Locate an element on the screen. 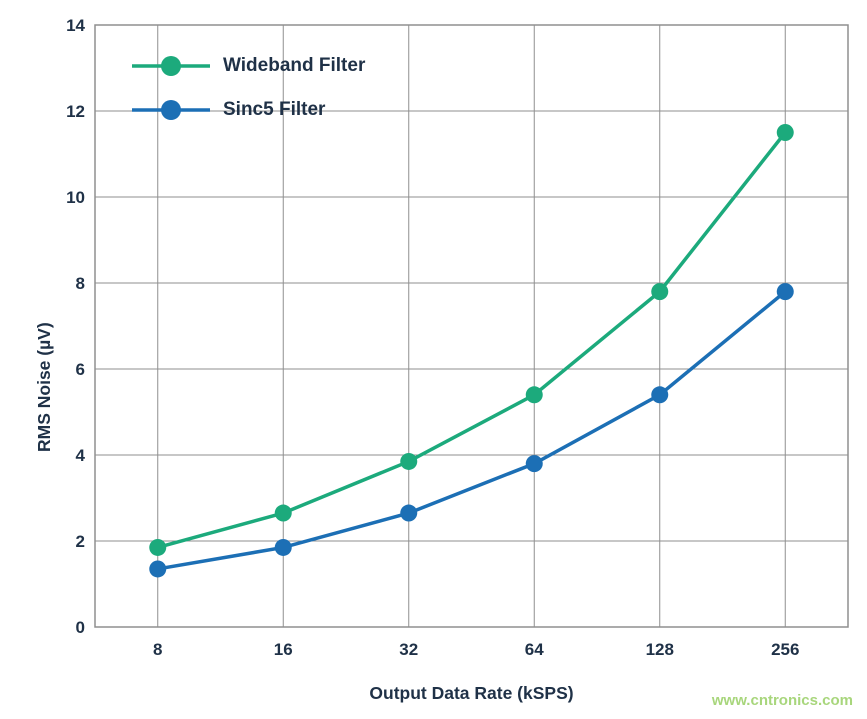 This screenshot has width=867, height=719. x-tick-label: 32 is located at coordinates (409, 649).